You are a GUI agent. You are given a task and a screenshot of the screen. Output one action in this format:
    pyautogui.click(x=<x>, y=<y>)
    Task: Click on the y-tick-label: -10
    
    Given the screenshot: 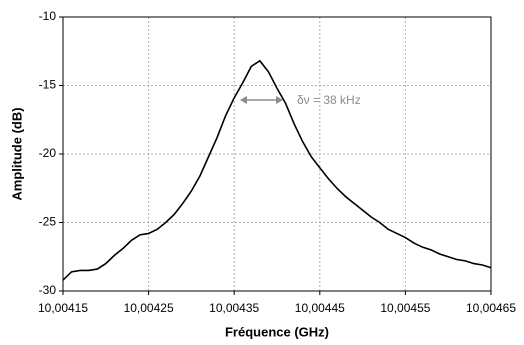 What is the action you would take?
    pyautogui.click(x=48, y=16)
    